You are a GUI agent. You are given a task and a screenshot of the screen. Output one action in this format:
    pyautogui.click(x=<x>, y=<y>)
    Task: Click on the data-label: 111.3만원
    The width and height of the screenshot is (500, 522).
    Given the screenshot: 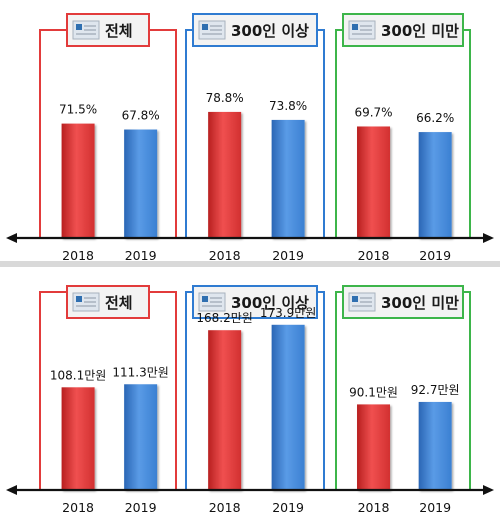 What is the action you would take?
    pyautogui.click(x=140, y=372)
    